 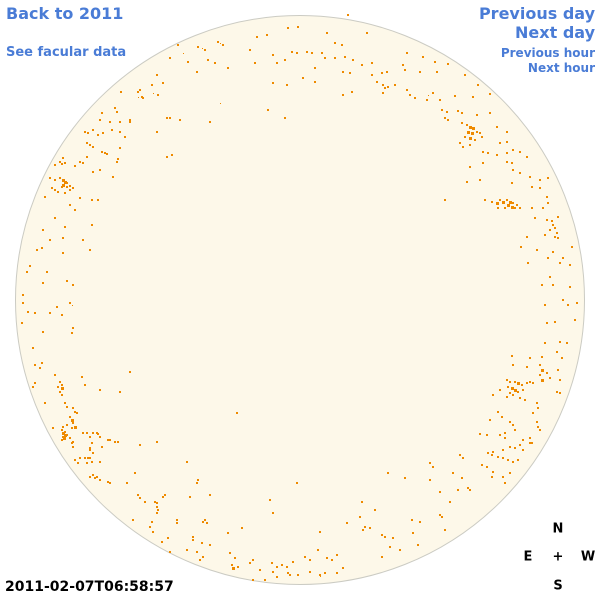 What do you see at coordinates (65, 13) in the screenshot?
I see `back-link: Back to 2011` at bounding box center [65, 13].